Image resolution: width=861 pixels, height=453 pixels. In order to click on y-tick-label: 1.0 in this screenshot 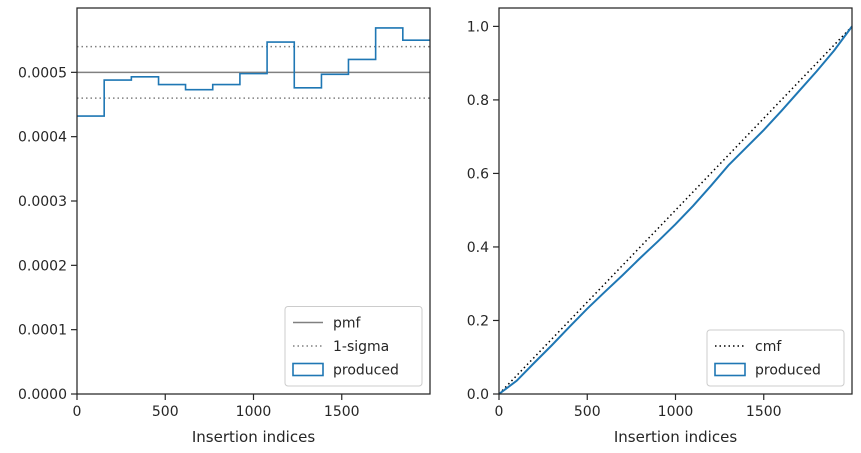, I will do `click(478, 27)`.